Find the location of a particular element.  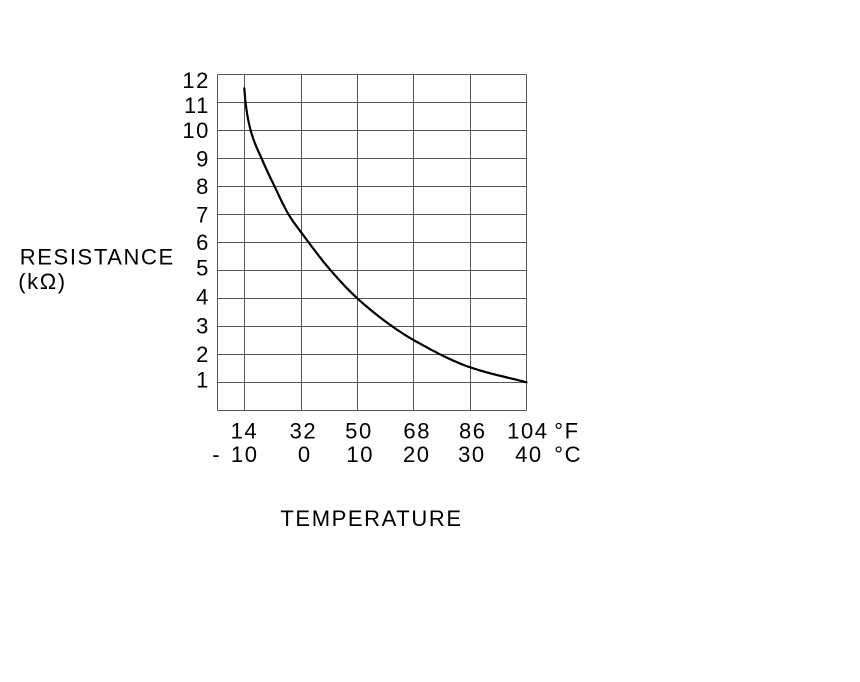

svg-text: 40 is located at coordinates (529, 454).